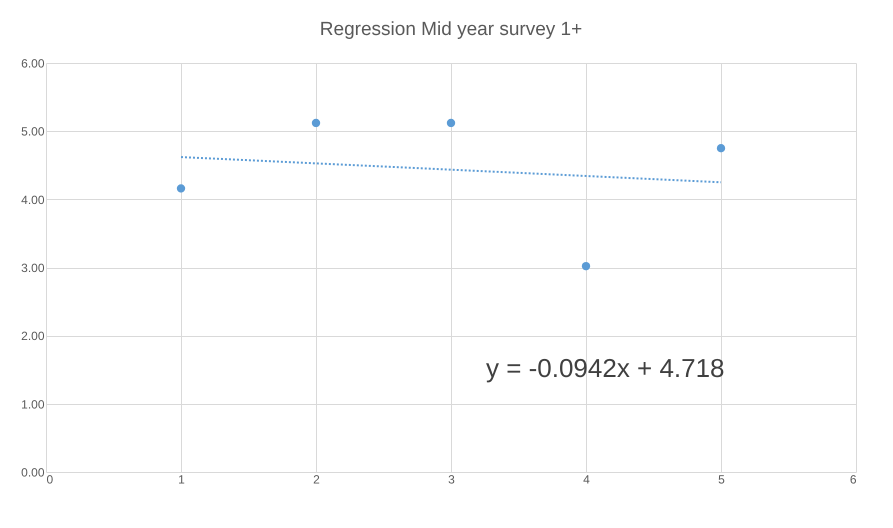  I want to click on x-tick-label: 3, so click(452, 479).